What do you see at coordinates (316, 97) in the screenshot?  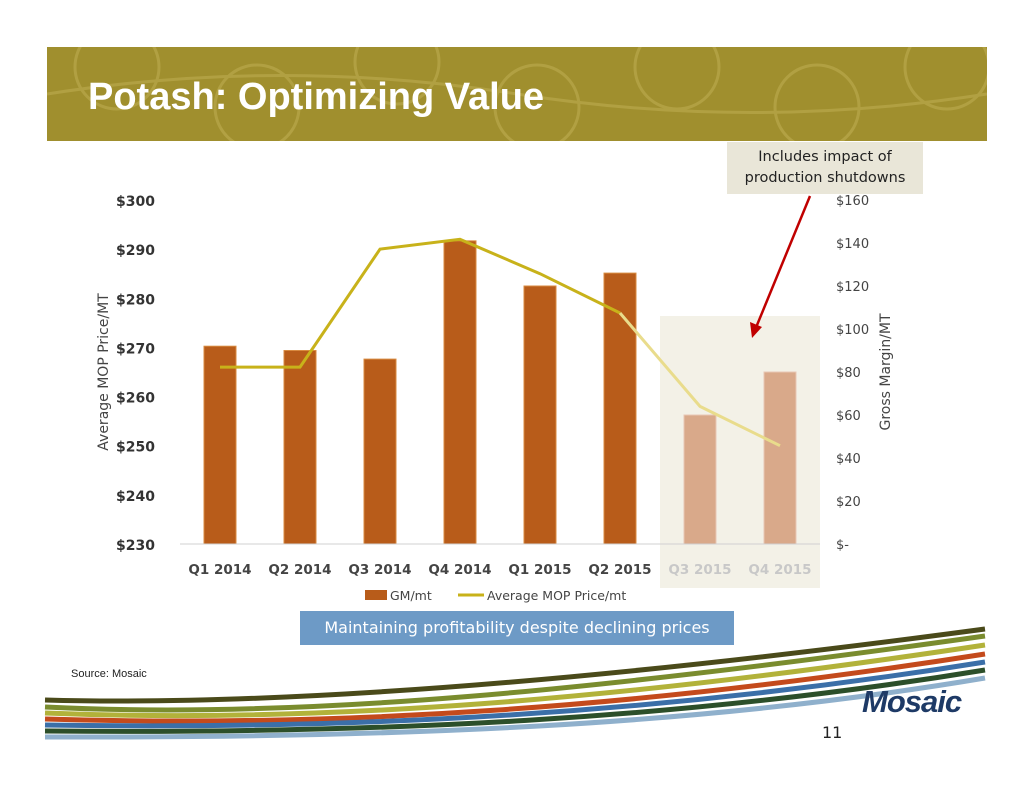 I see `slide-title: Potash: Optimizing Value` at bounding box center [316, 97].